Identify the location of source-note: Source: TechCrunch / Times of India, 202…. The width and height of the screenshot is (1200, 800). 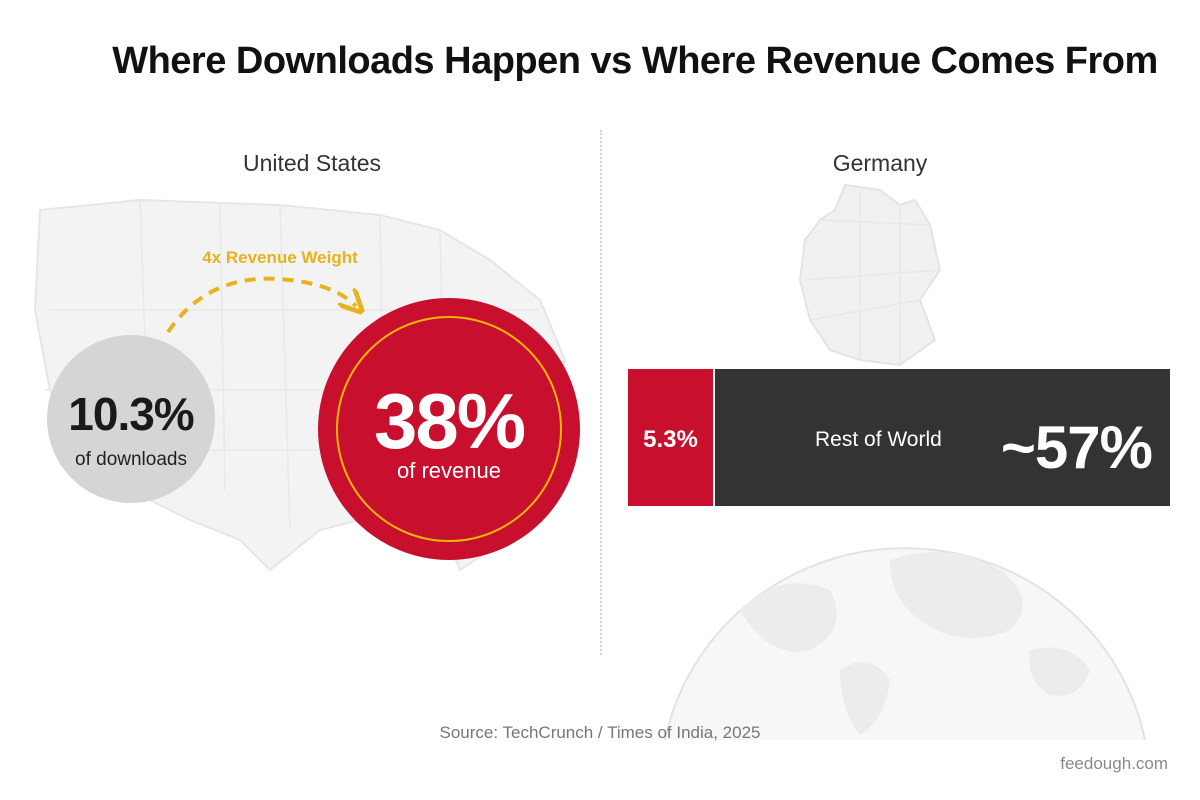
(600, 732).